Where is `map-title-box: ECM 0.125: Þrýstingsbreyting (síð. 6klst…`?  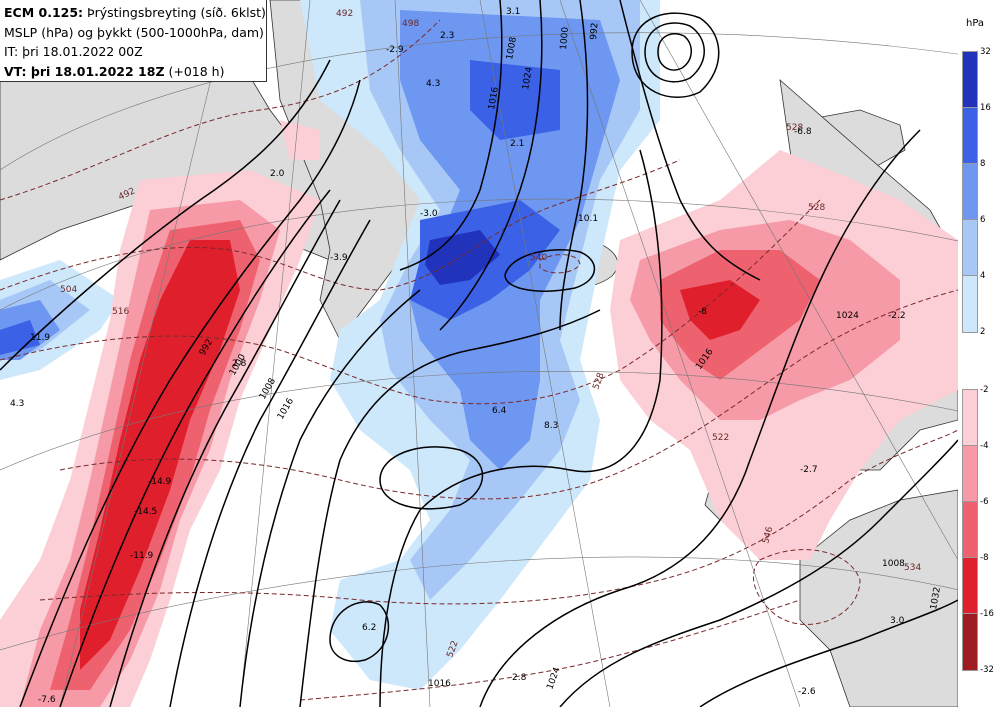 map-title-box: ECM 0.125: Þrýstingsbreyting (síð. 6klst… is located at coordinates (133, 41).